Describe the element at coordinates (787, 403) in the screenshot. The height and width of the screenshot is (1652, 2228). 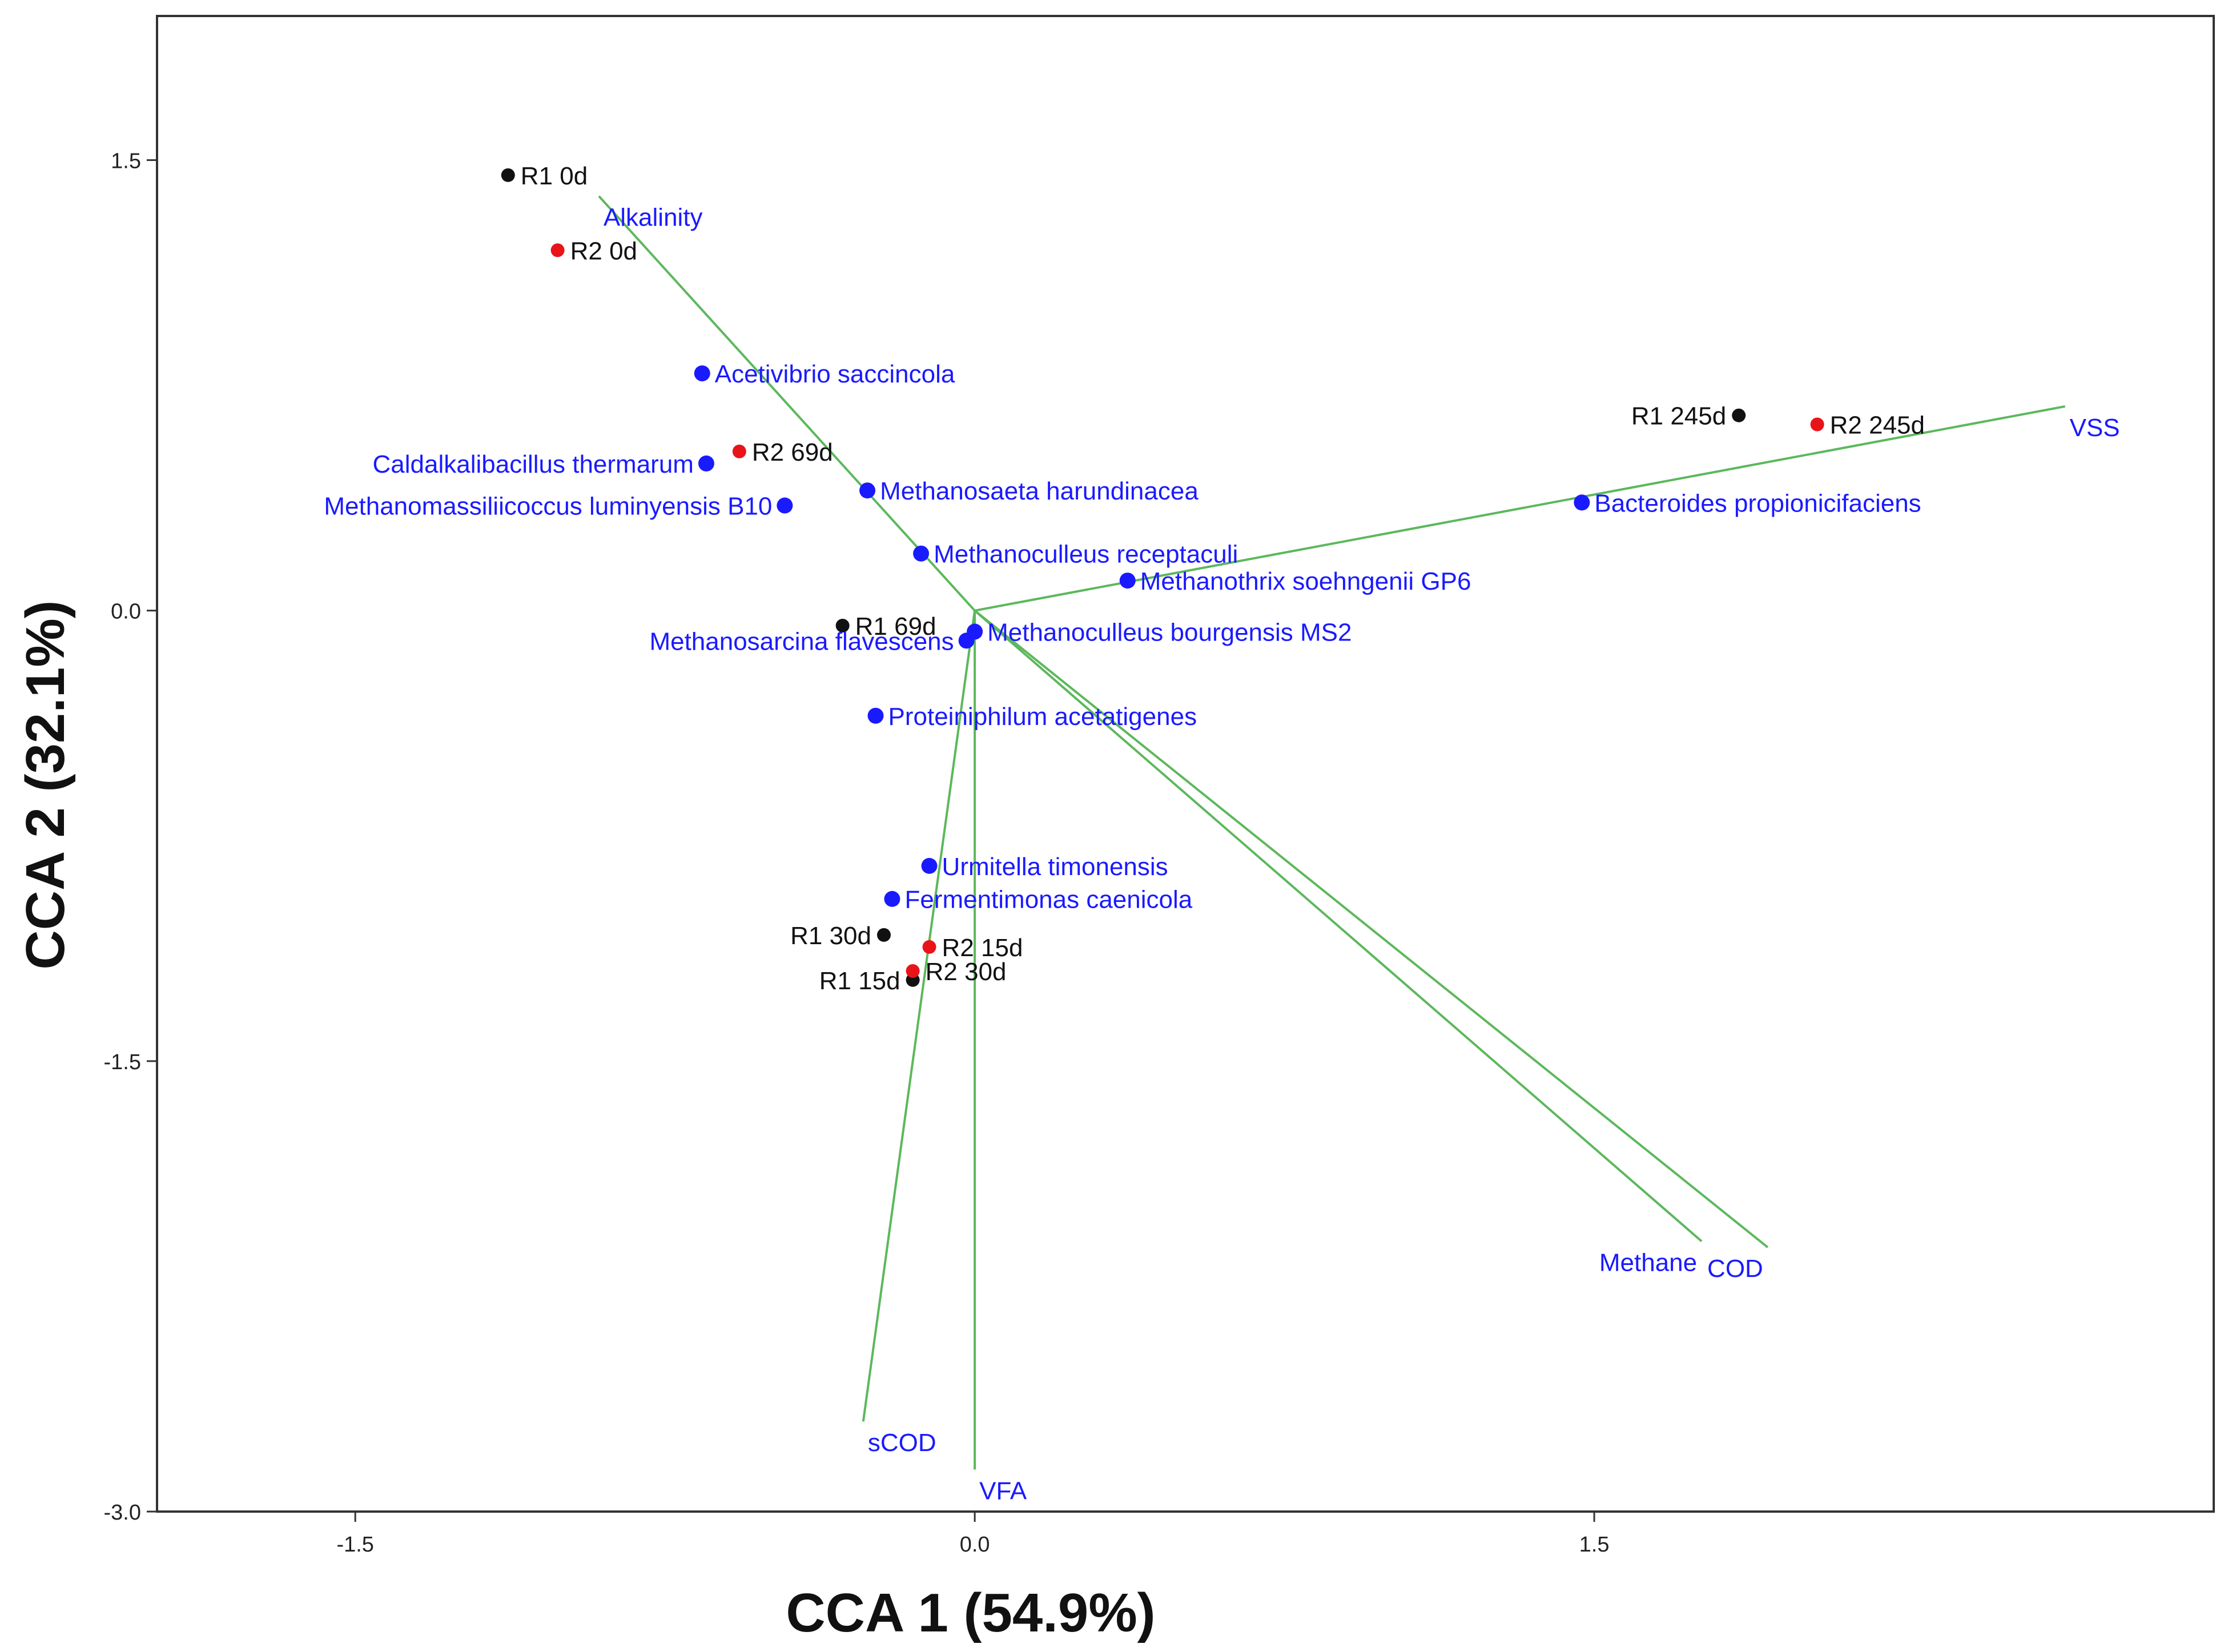
I see `vector-alkalinity` at that location.